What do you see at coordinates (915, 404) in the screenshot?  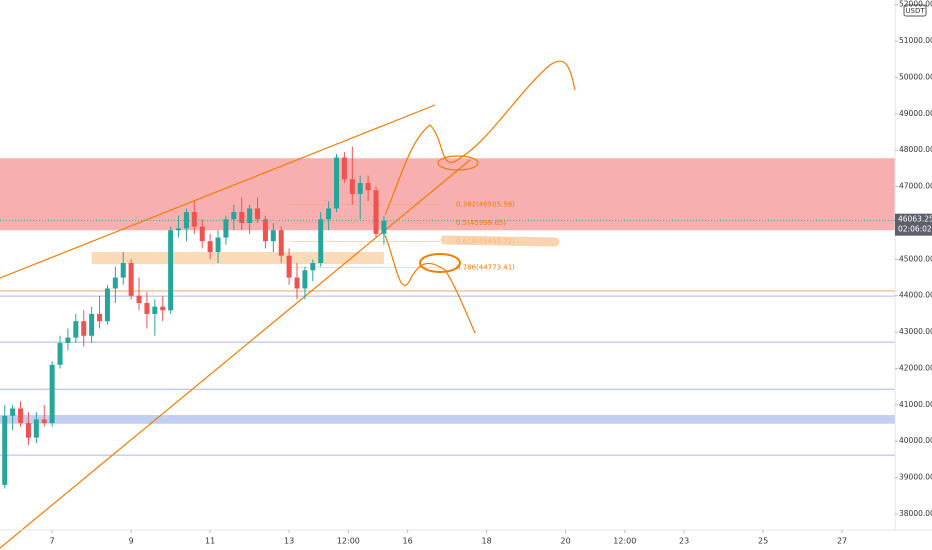 I see `y-tick-label: 41000.00` at bounding box center [915, 404].